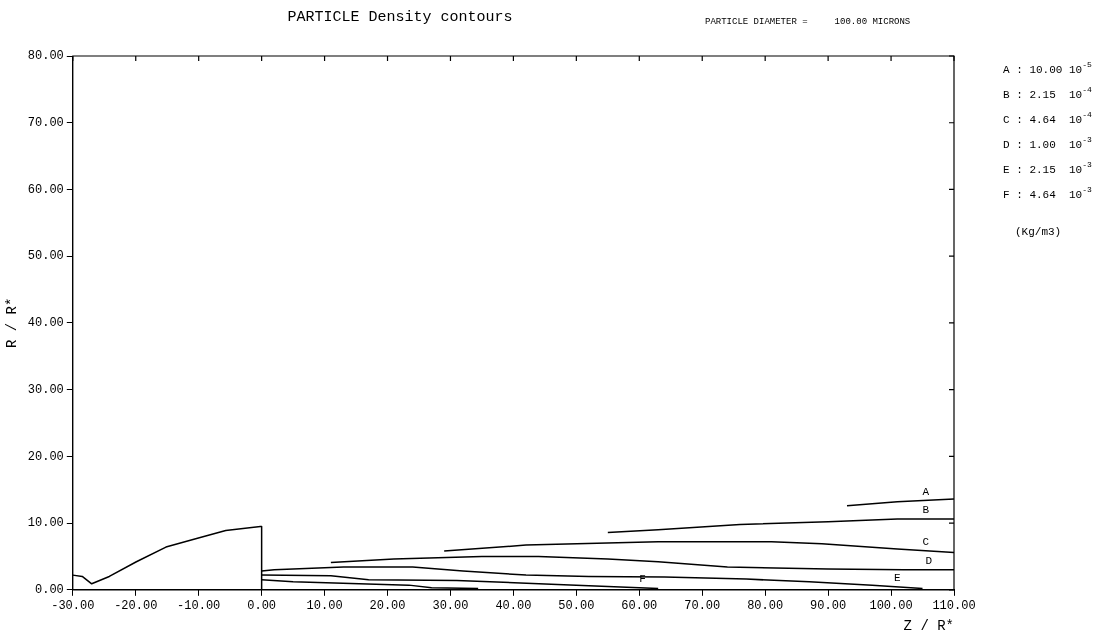  I want to click on chart-subtitle: PARTICLE DIAMETER = 100.00 MICRONS, so click(808, 22).